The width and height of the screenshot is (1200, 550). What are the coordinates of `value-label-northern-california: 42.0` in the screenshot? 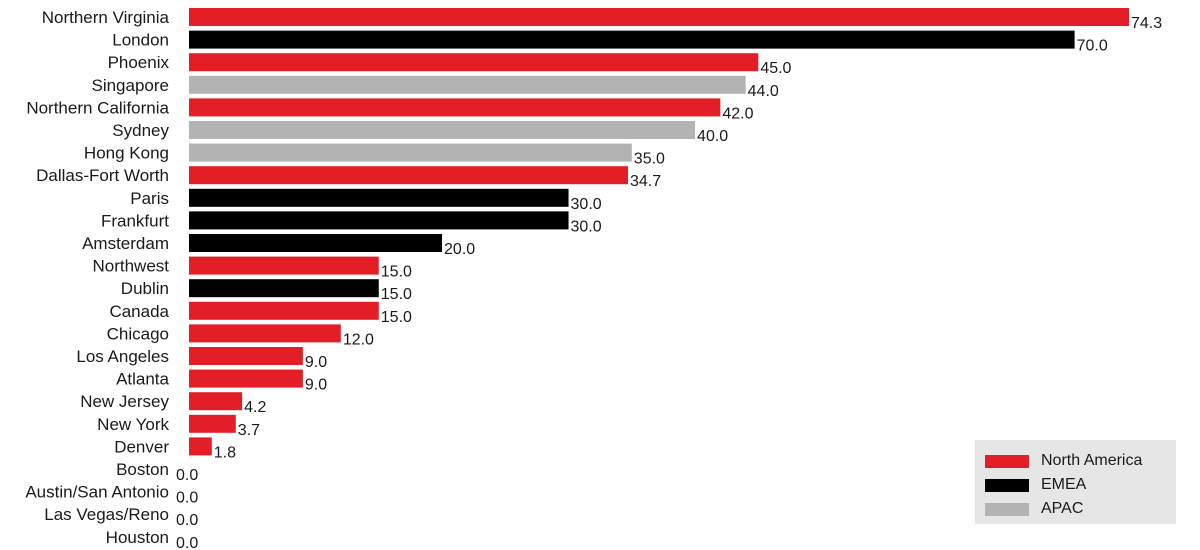 It's located at (737, 113).